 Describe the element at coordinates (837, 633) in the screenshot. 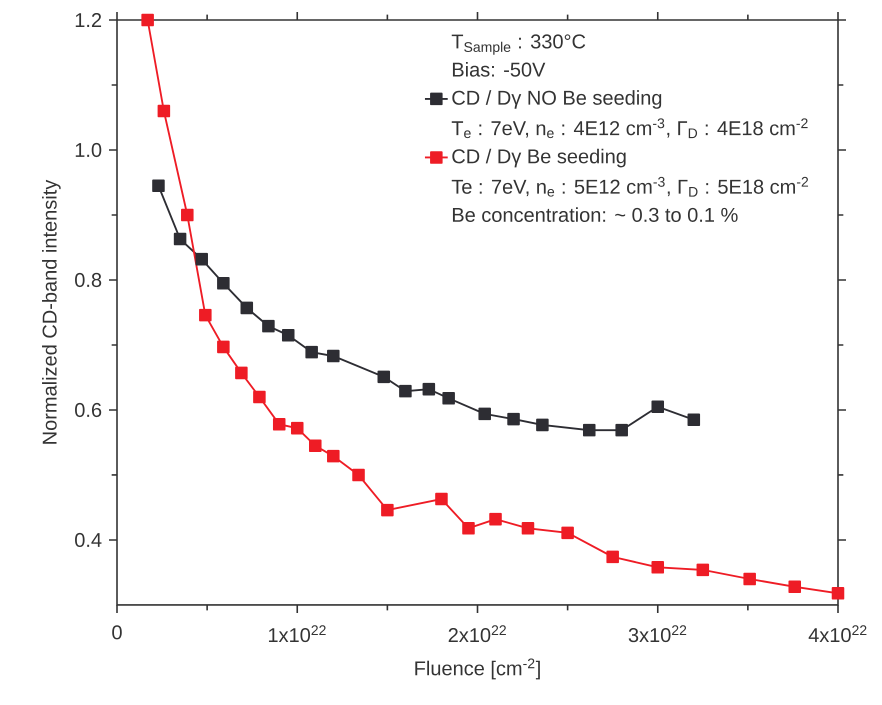

I see `x-tick-label: 4x10$^{22}$` at that location.